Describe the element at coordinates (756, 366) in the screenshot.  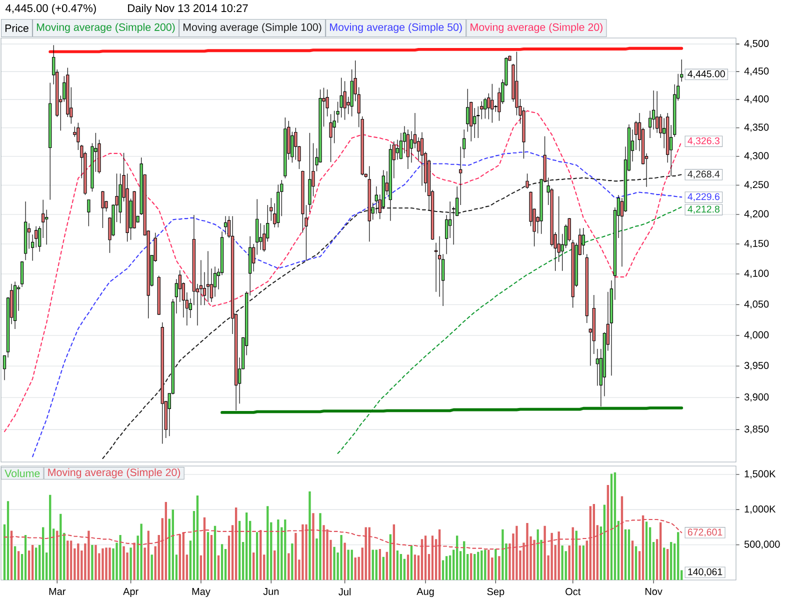
I see `y-tick-label: 3,950` at that location.